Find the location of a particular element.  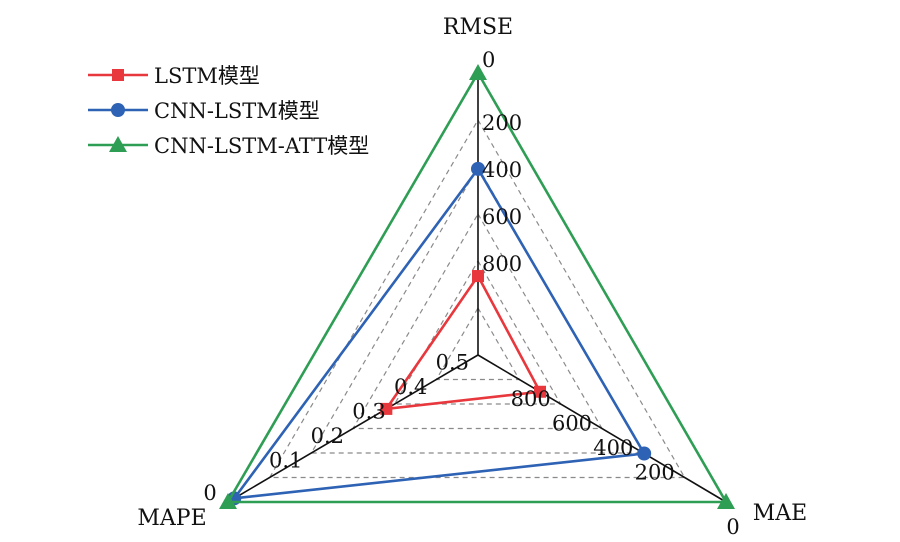

axis-line-mae is located at coordinates (602, 428).